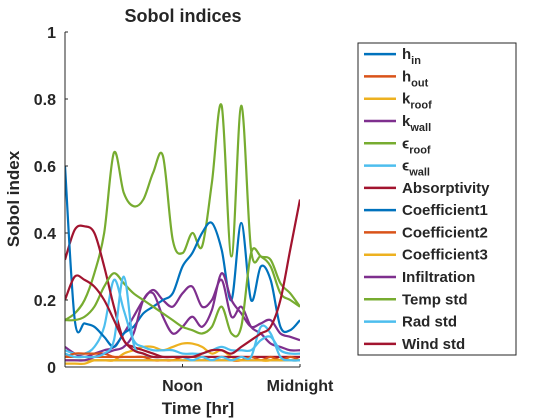  Describe the element at coordinates (396, 78) in the screenshot. I see `legend-entry: hout` at that location.